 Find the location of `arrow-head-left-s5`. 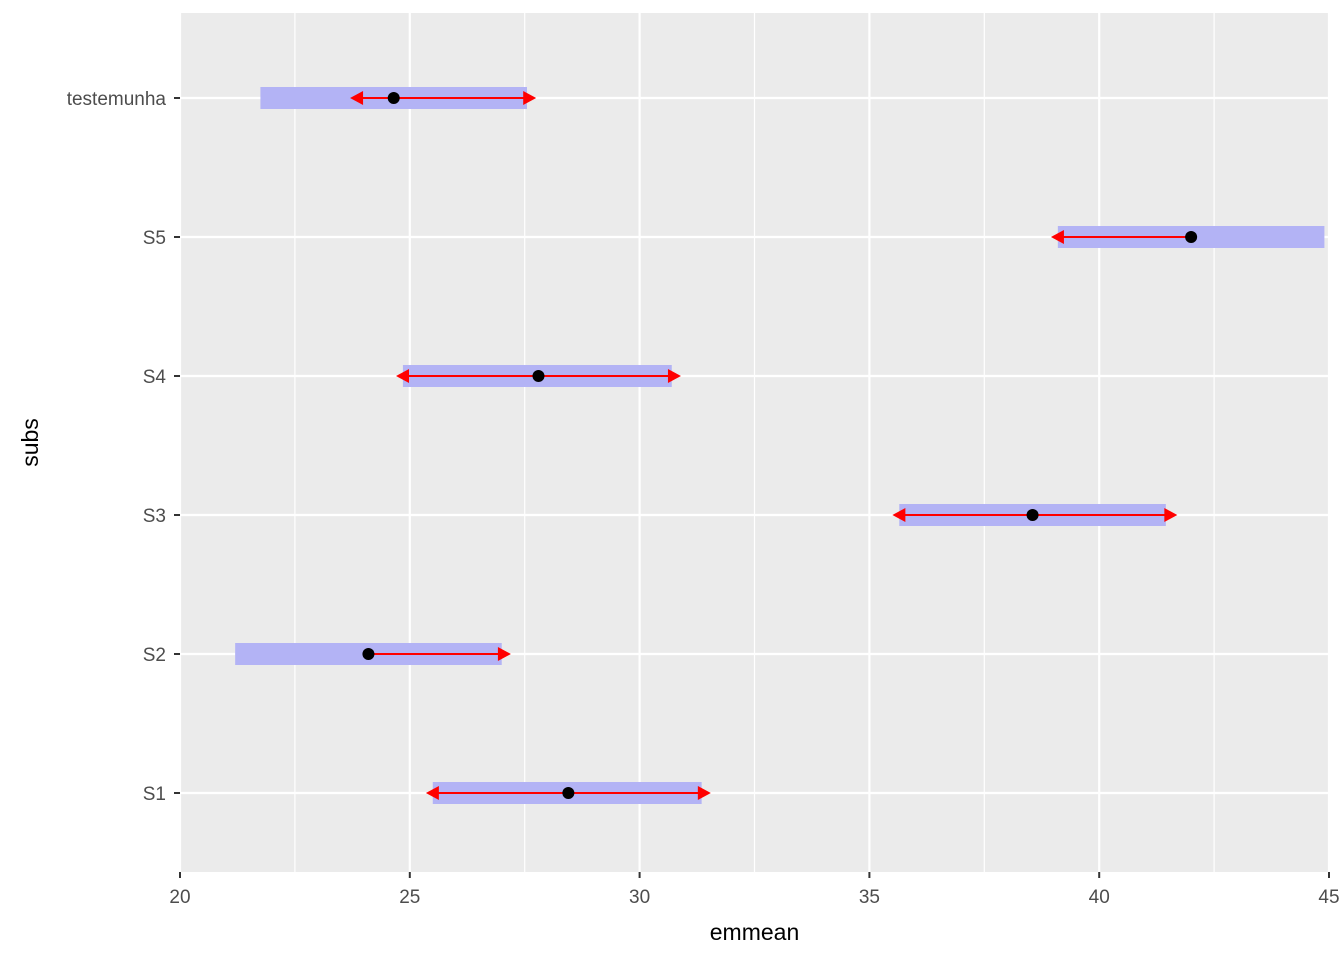

arrow-head-left-s5 is located at coordinates (1057, 237).